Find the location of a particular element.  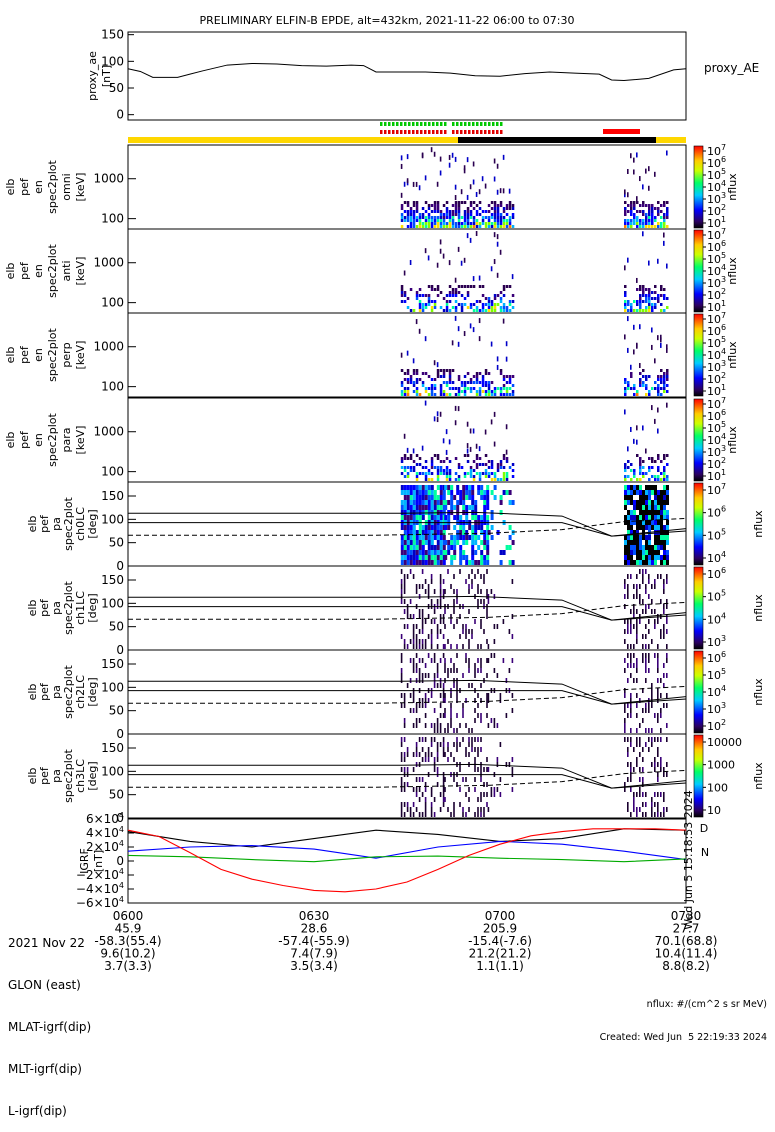

perpendicular-line is located at coordinates (407, 778).